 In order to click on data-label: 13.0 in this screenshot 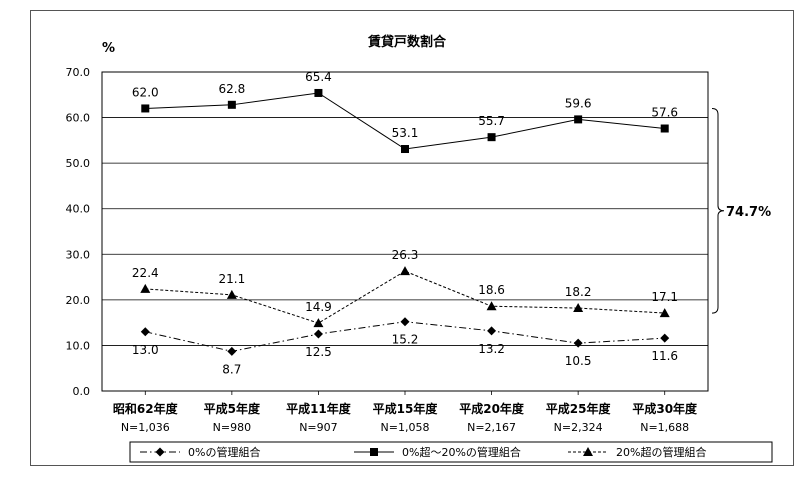, I will do `click(145, 350)`.